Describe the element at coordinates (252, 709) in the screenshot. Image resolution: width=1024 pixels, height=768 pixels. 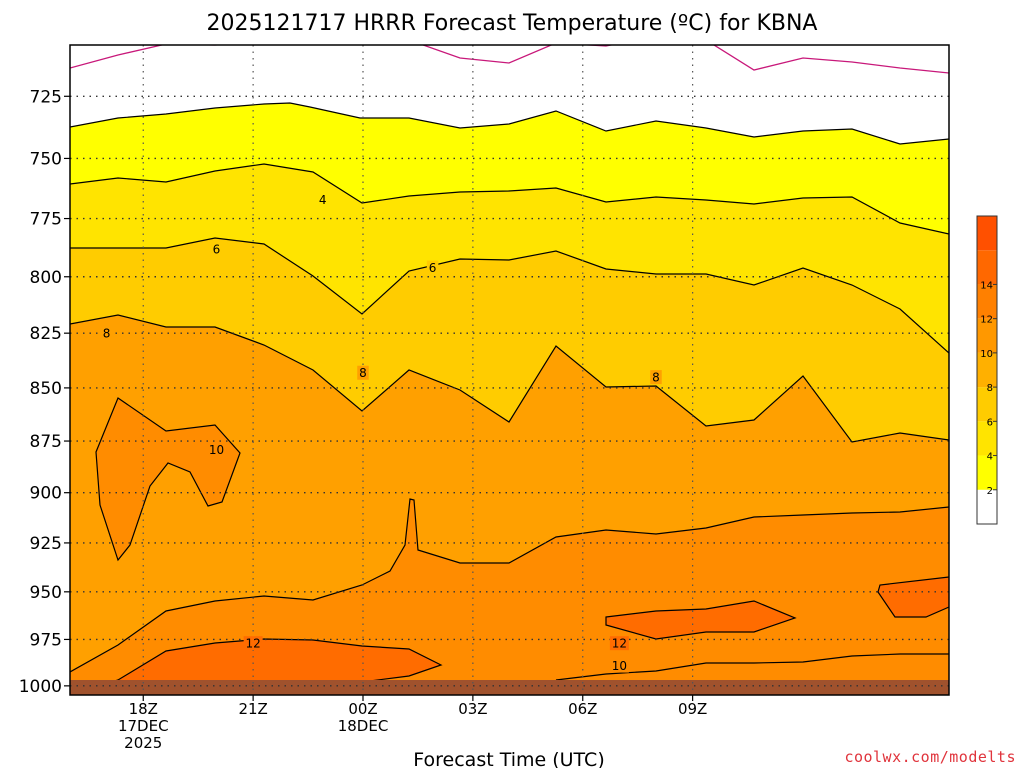
I see `x-tick-label-21Z: 21Z` at that location.